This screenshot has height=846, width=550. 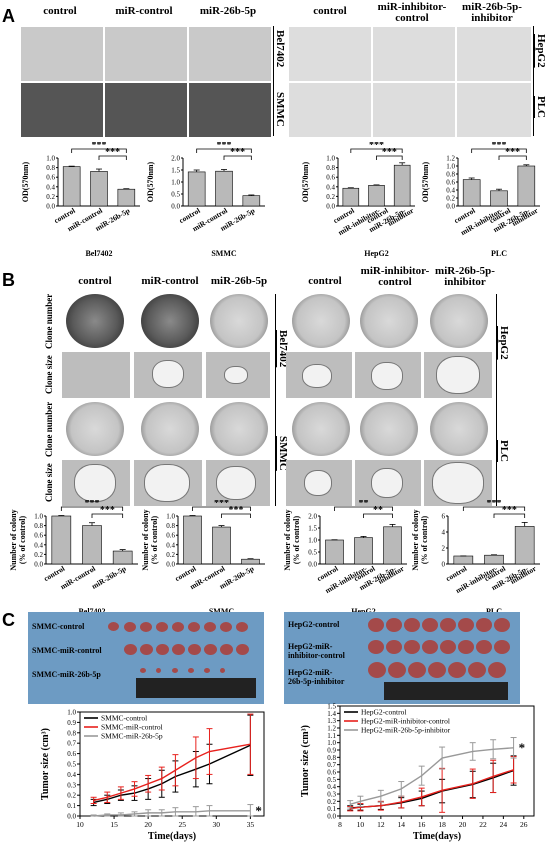 I want to click on x-tick-label: 22, so click(x=483, y=824).